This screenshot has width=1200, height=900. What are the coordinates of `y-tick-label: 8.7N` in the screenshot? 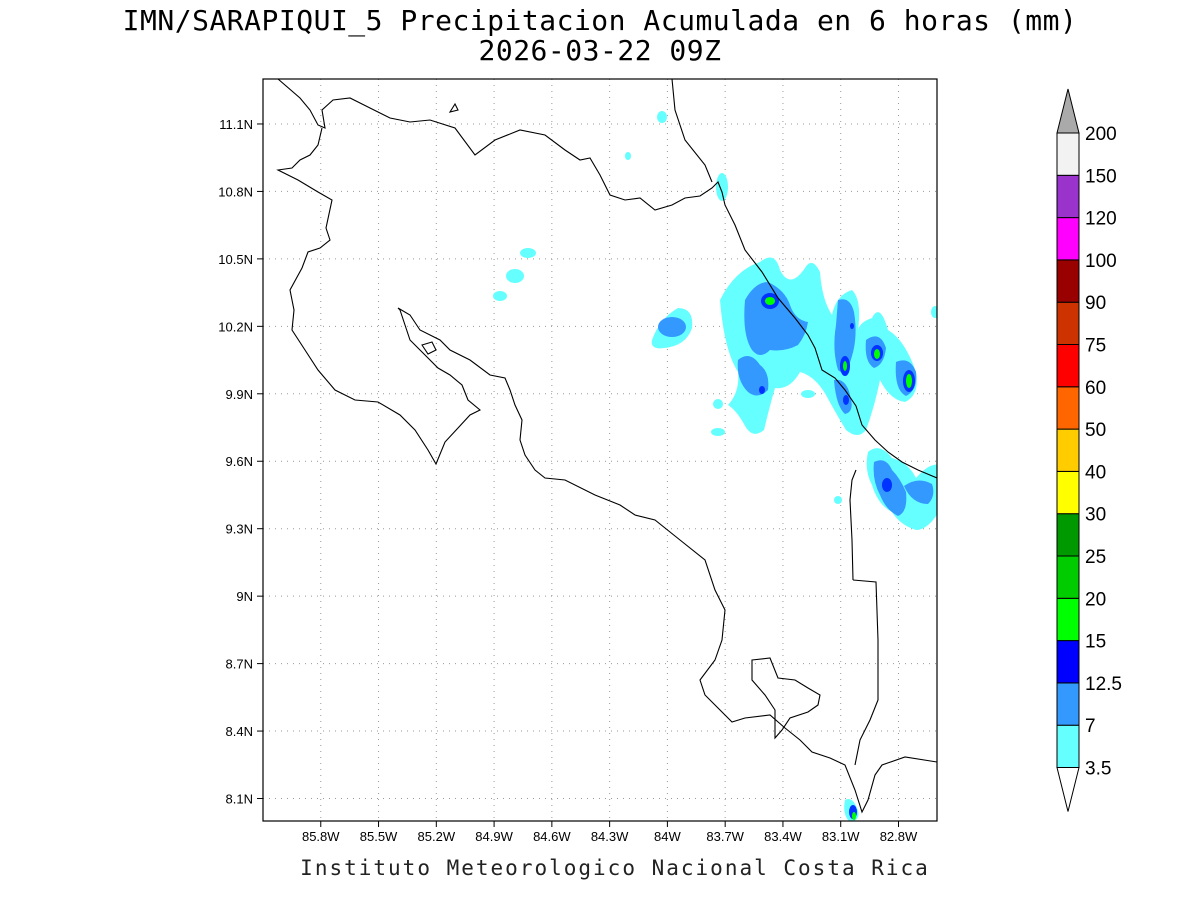 It's located at (239, 664).